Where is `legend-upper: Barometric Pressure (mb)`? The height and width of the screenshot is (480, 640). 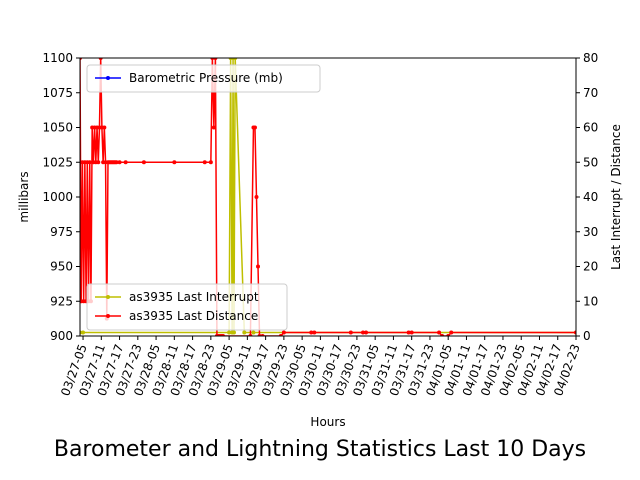
legend-upper: Barometric Pressure (mb) is located at coordinates (203, 78).